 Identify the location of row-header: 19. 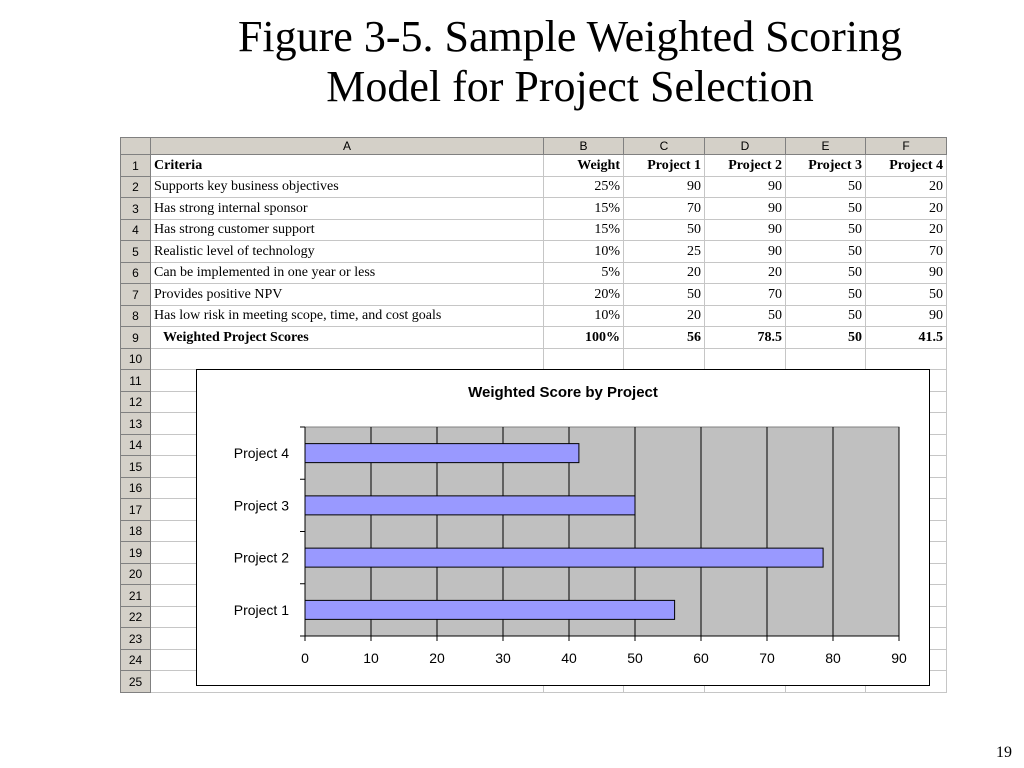
(135, 552).